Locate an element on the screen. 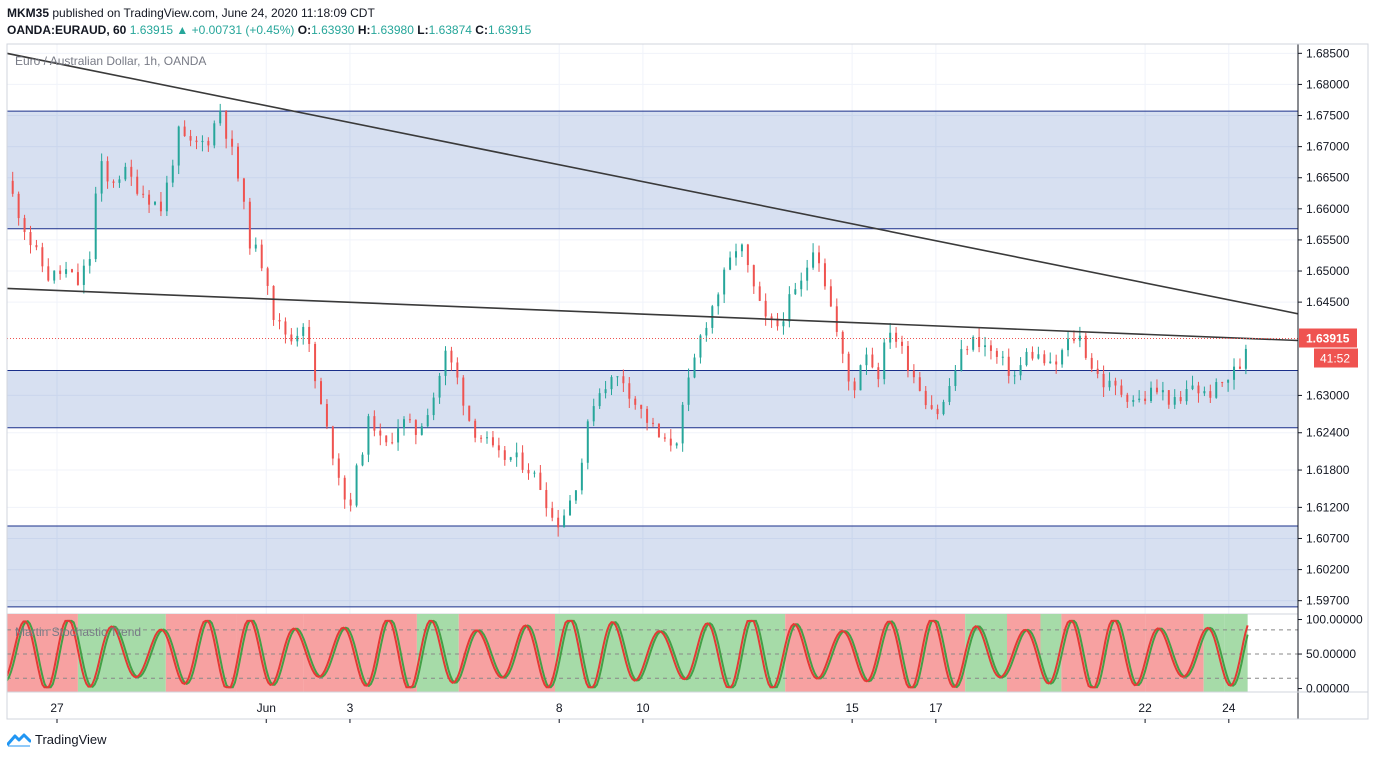 Image resolution: width=1377 pixels, height=758 pixels. tradingview-logo-icon is located at coordinates (19, 740).